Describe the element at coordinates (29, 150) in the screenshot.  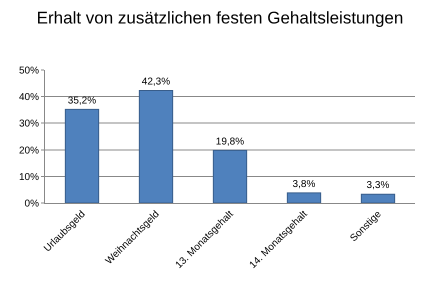
I see `y-tick-label: 20%` at that location.